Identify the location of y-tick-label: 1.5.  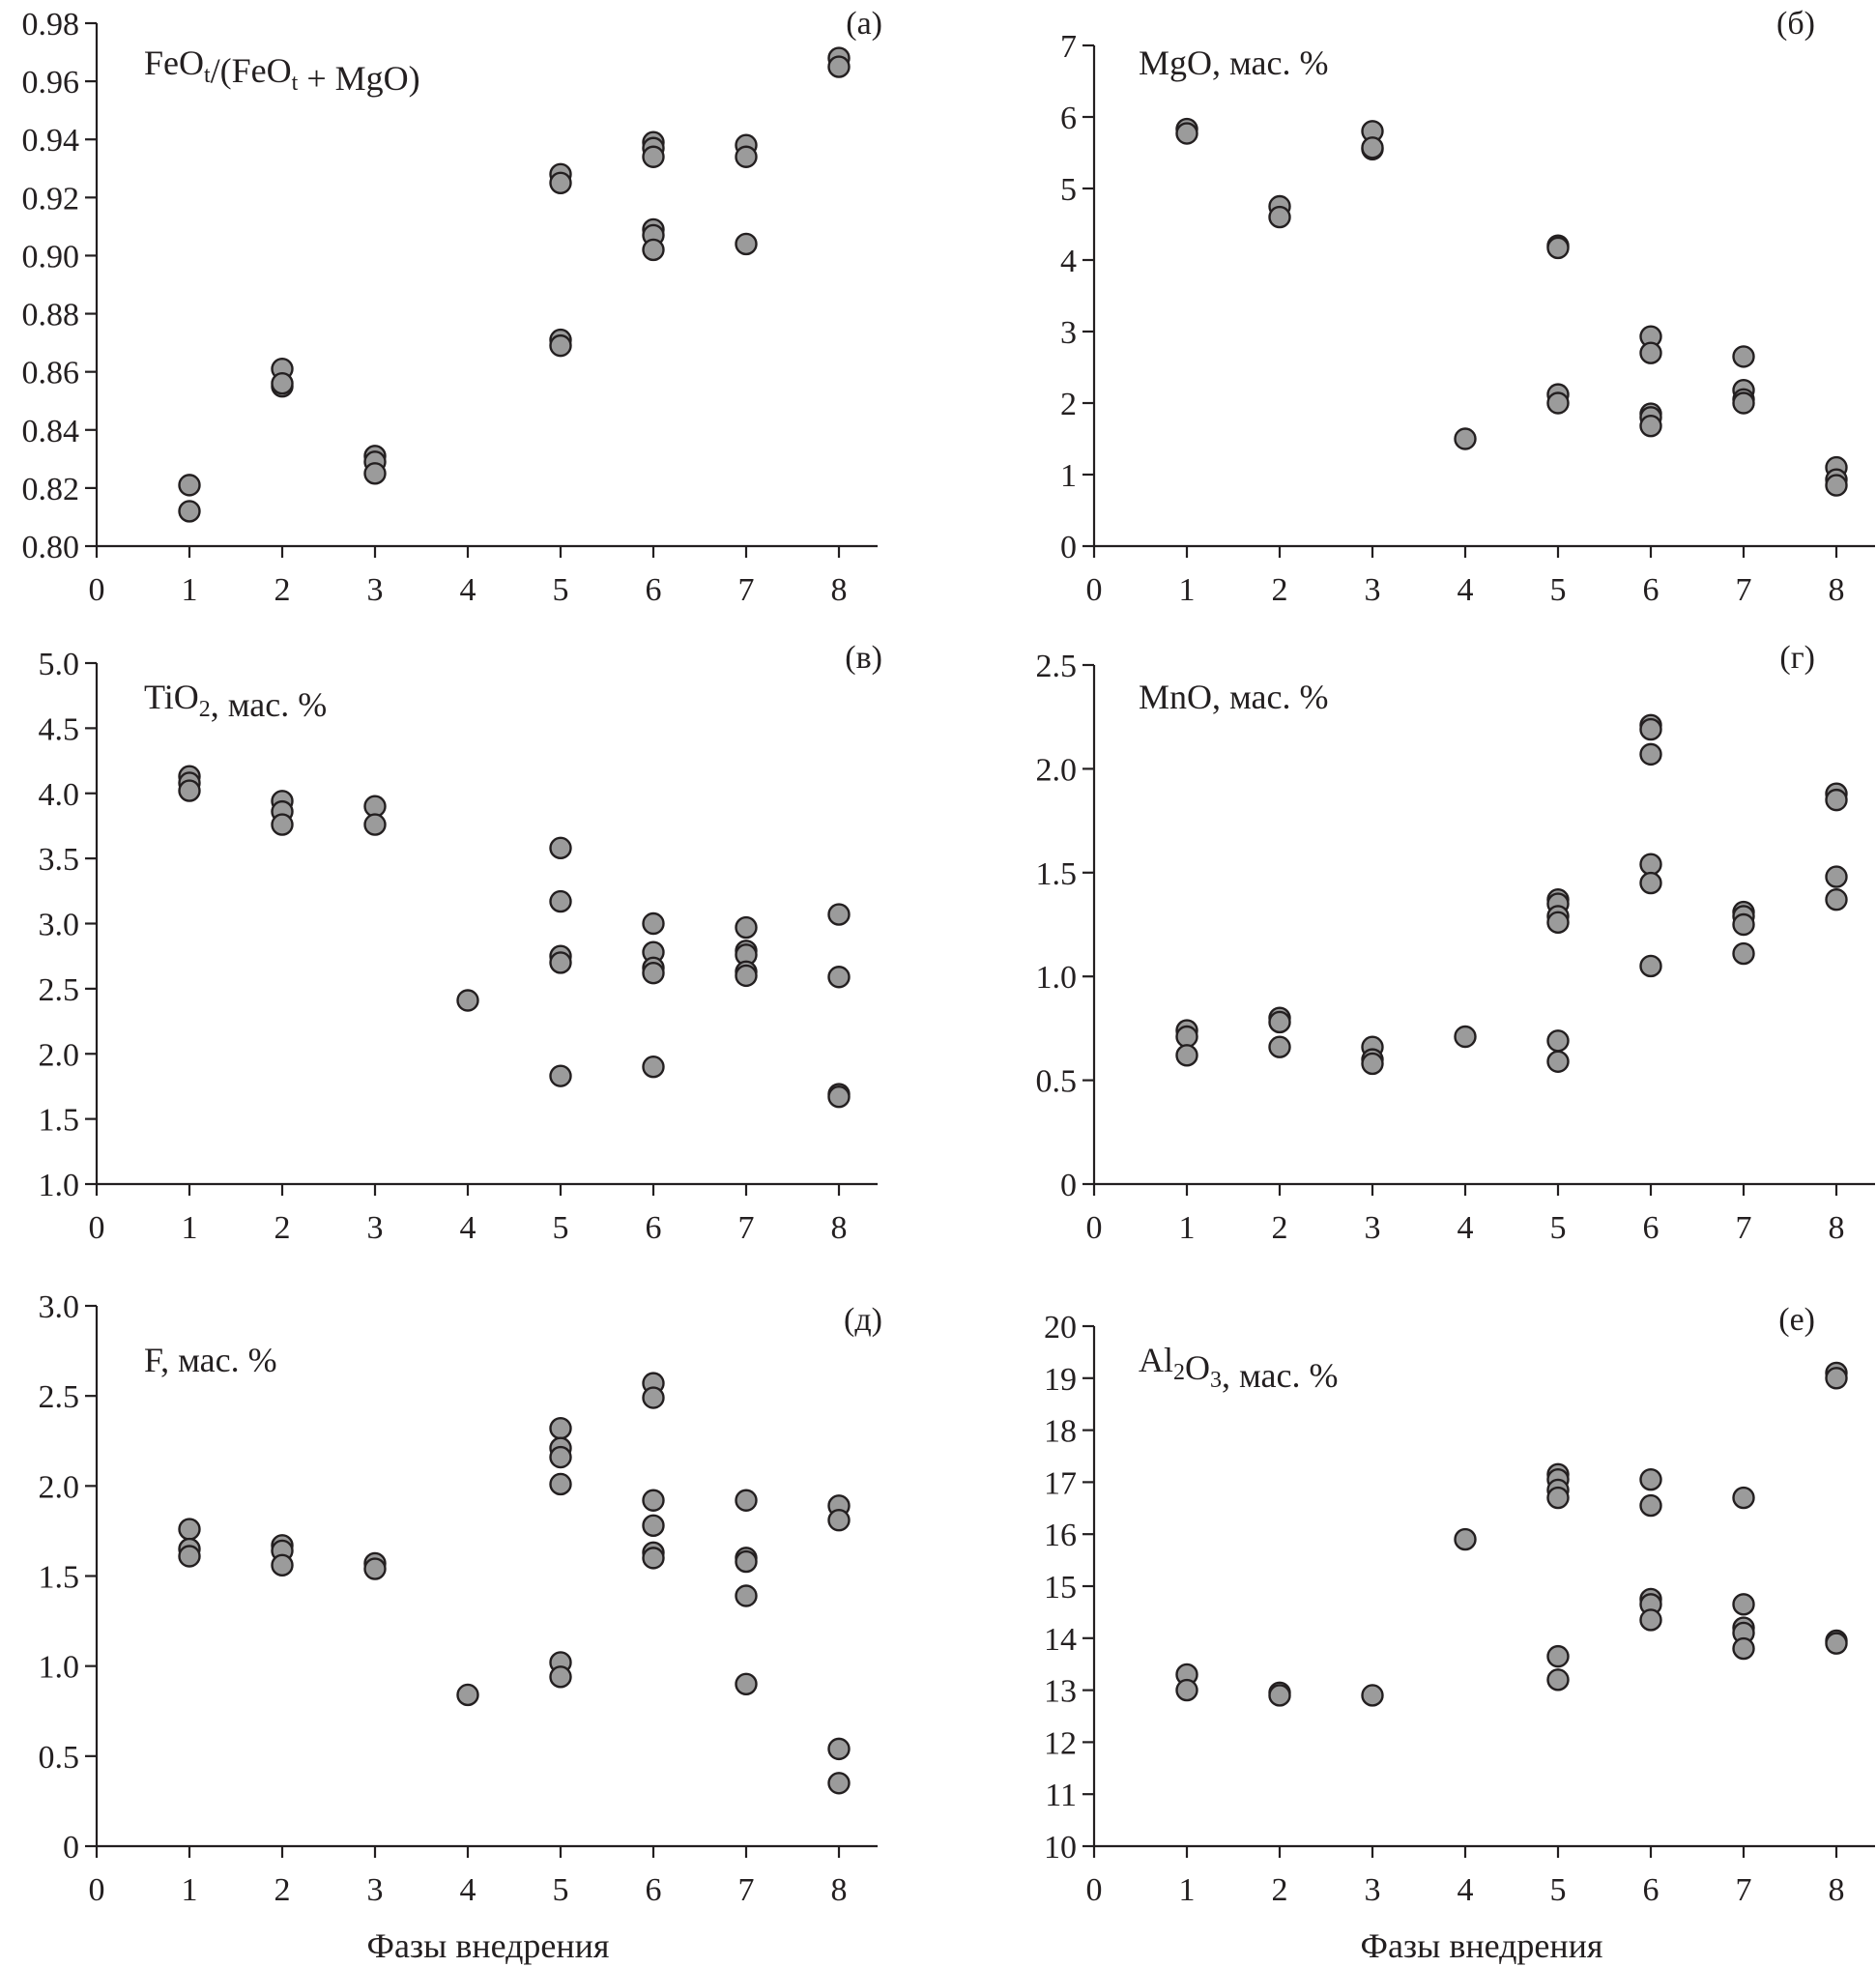
(59, 1578).